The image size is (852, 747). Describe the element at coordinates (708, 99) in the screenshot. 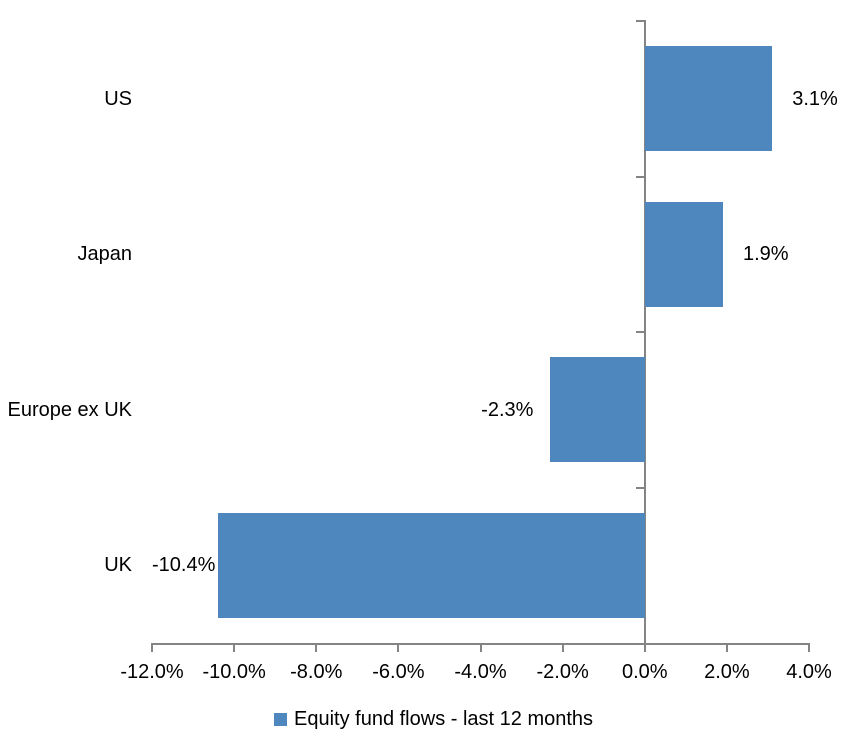

I see `bar-us` at that location.